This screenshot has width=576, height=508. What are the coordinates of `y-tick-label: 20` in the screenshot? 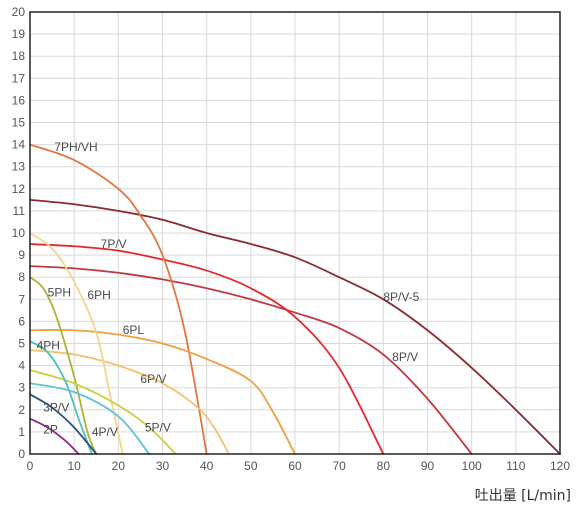 It's located at (19, 12).